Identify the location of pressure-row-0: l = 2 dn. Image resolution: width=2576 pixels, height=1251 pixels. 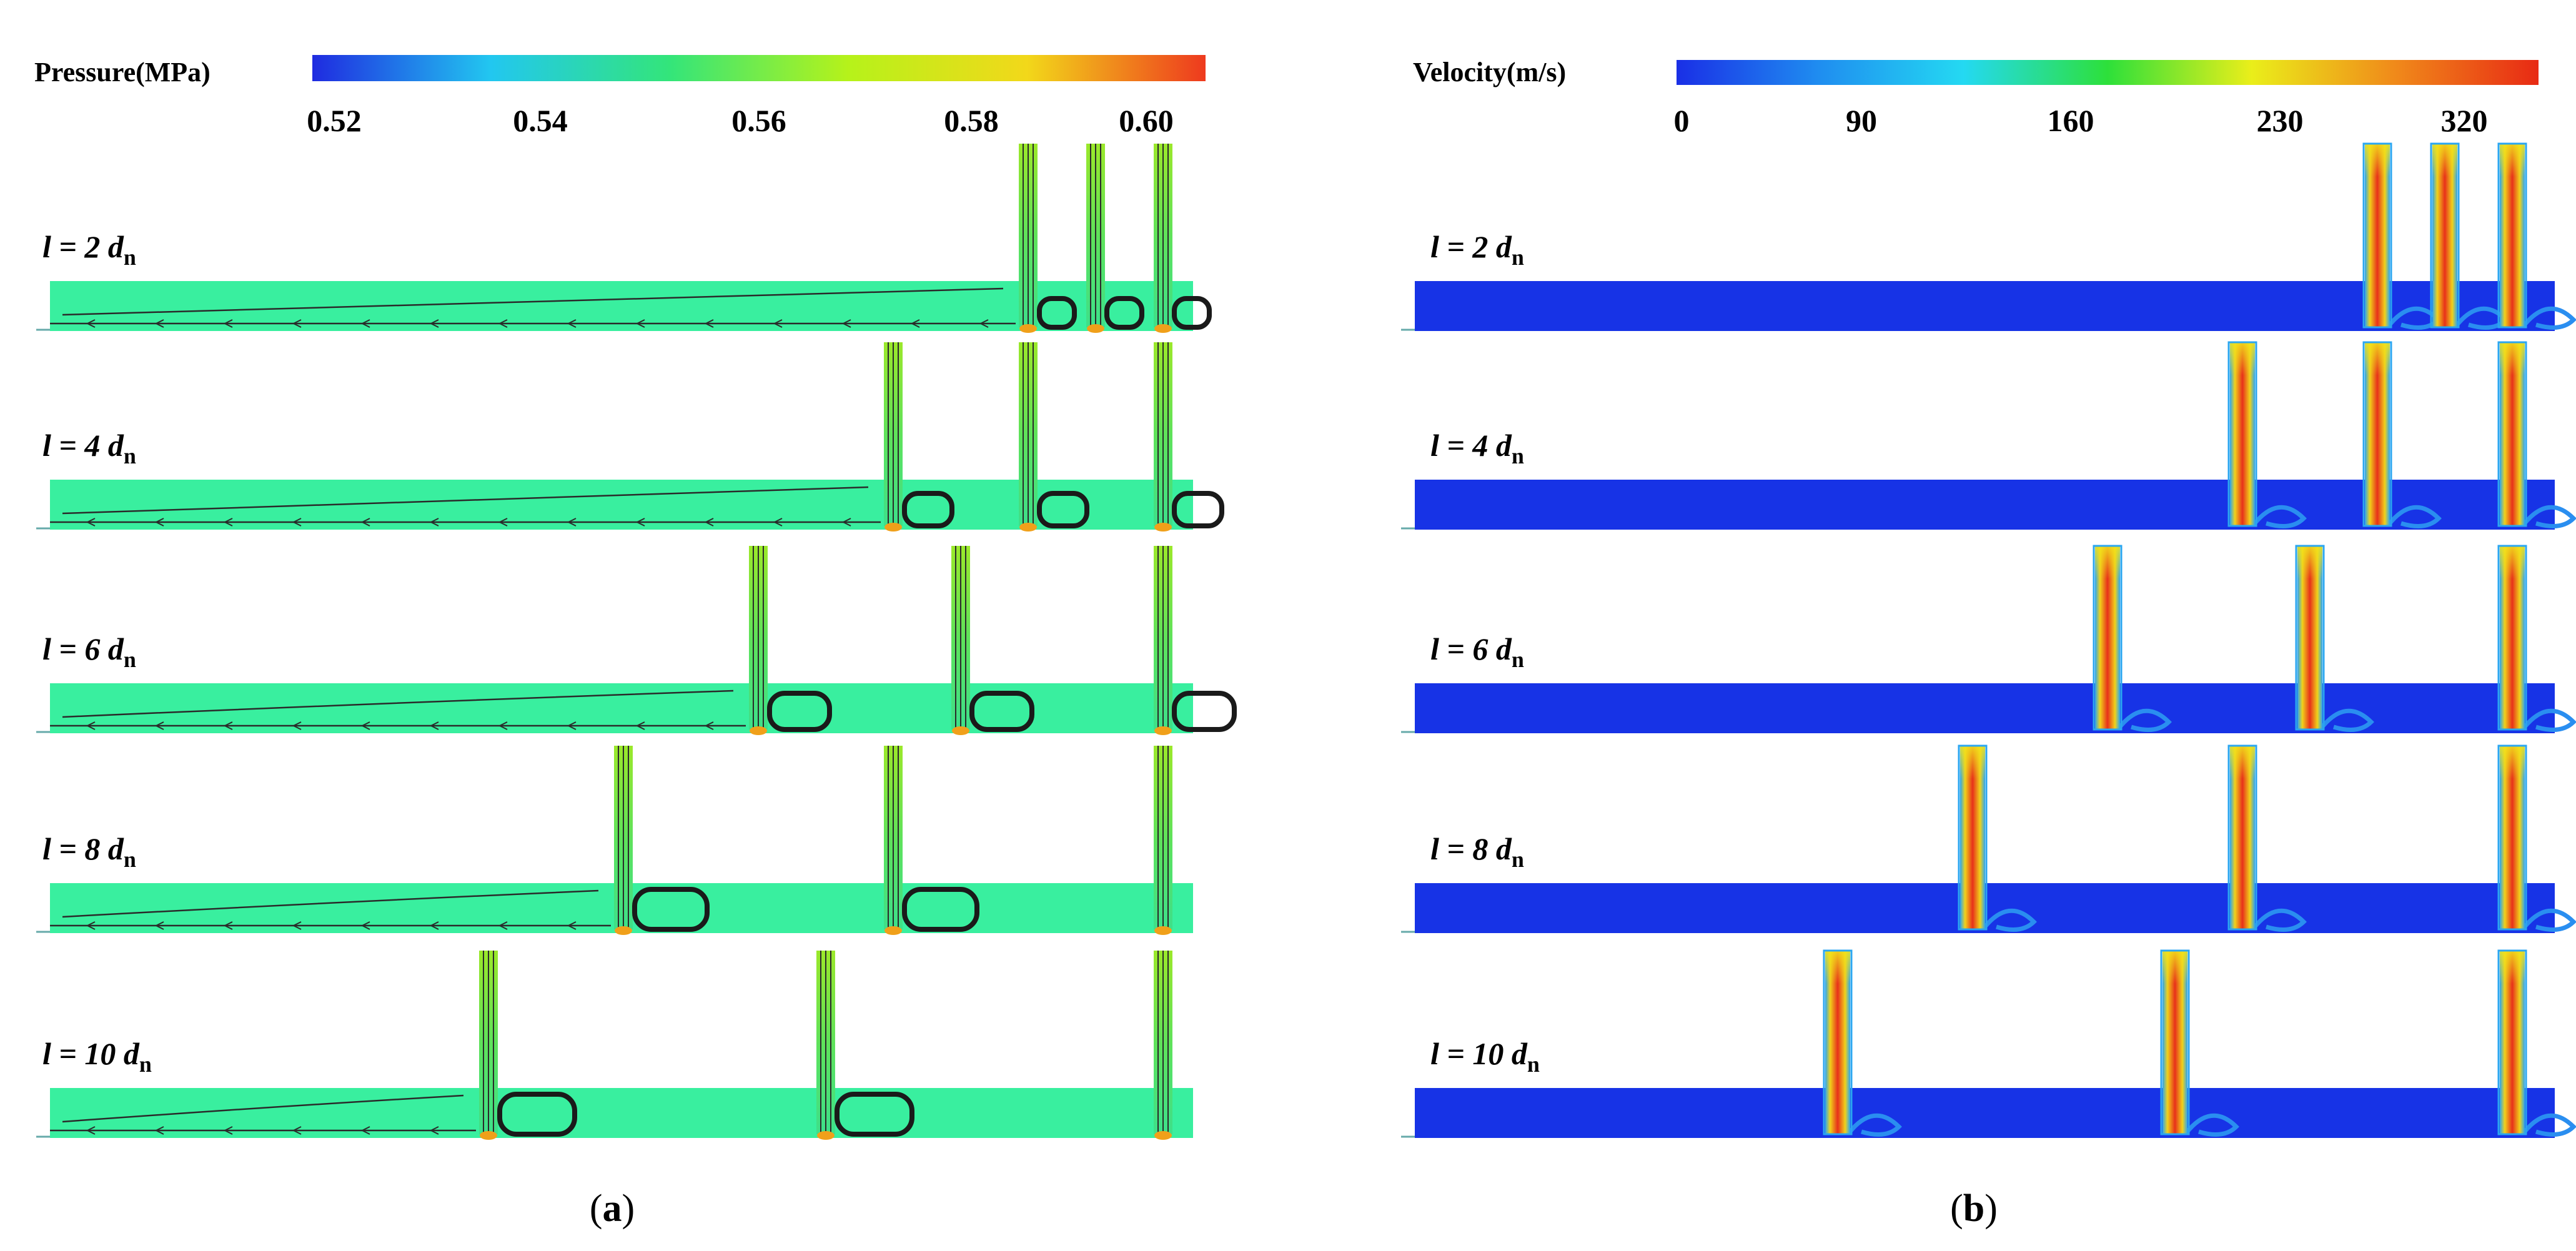
(624, 239).